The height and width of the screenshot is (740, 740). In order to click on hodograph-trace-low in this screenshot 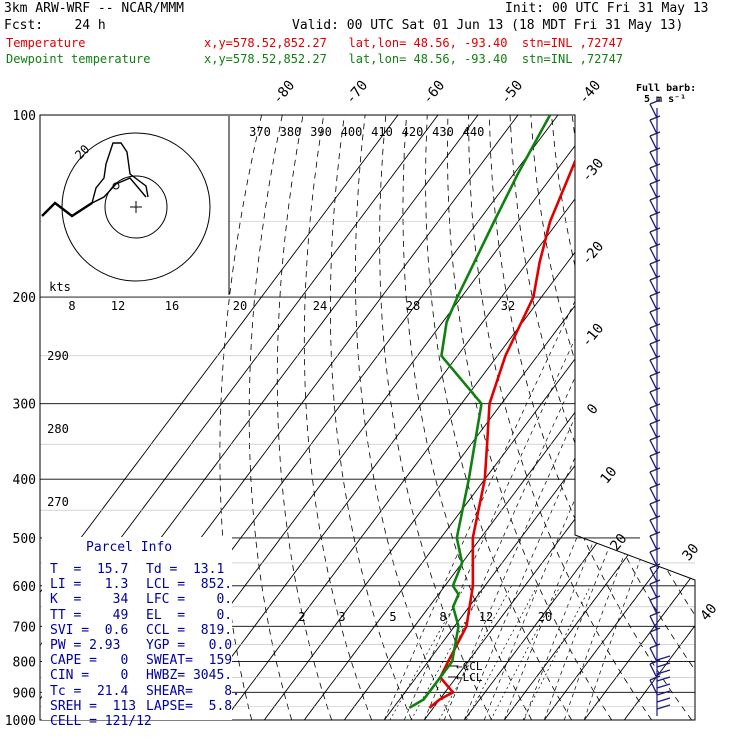, I will do `click(67, 209)`.